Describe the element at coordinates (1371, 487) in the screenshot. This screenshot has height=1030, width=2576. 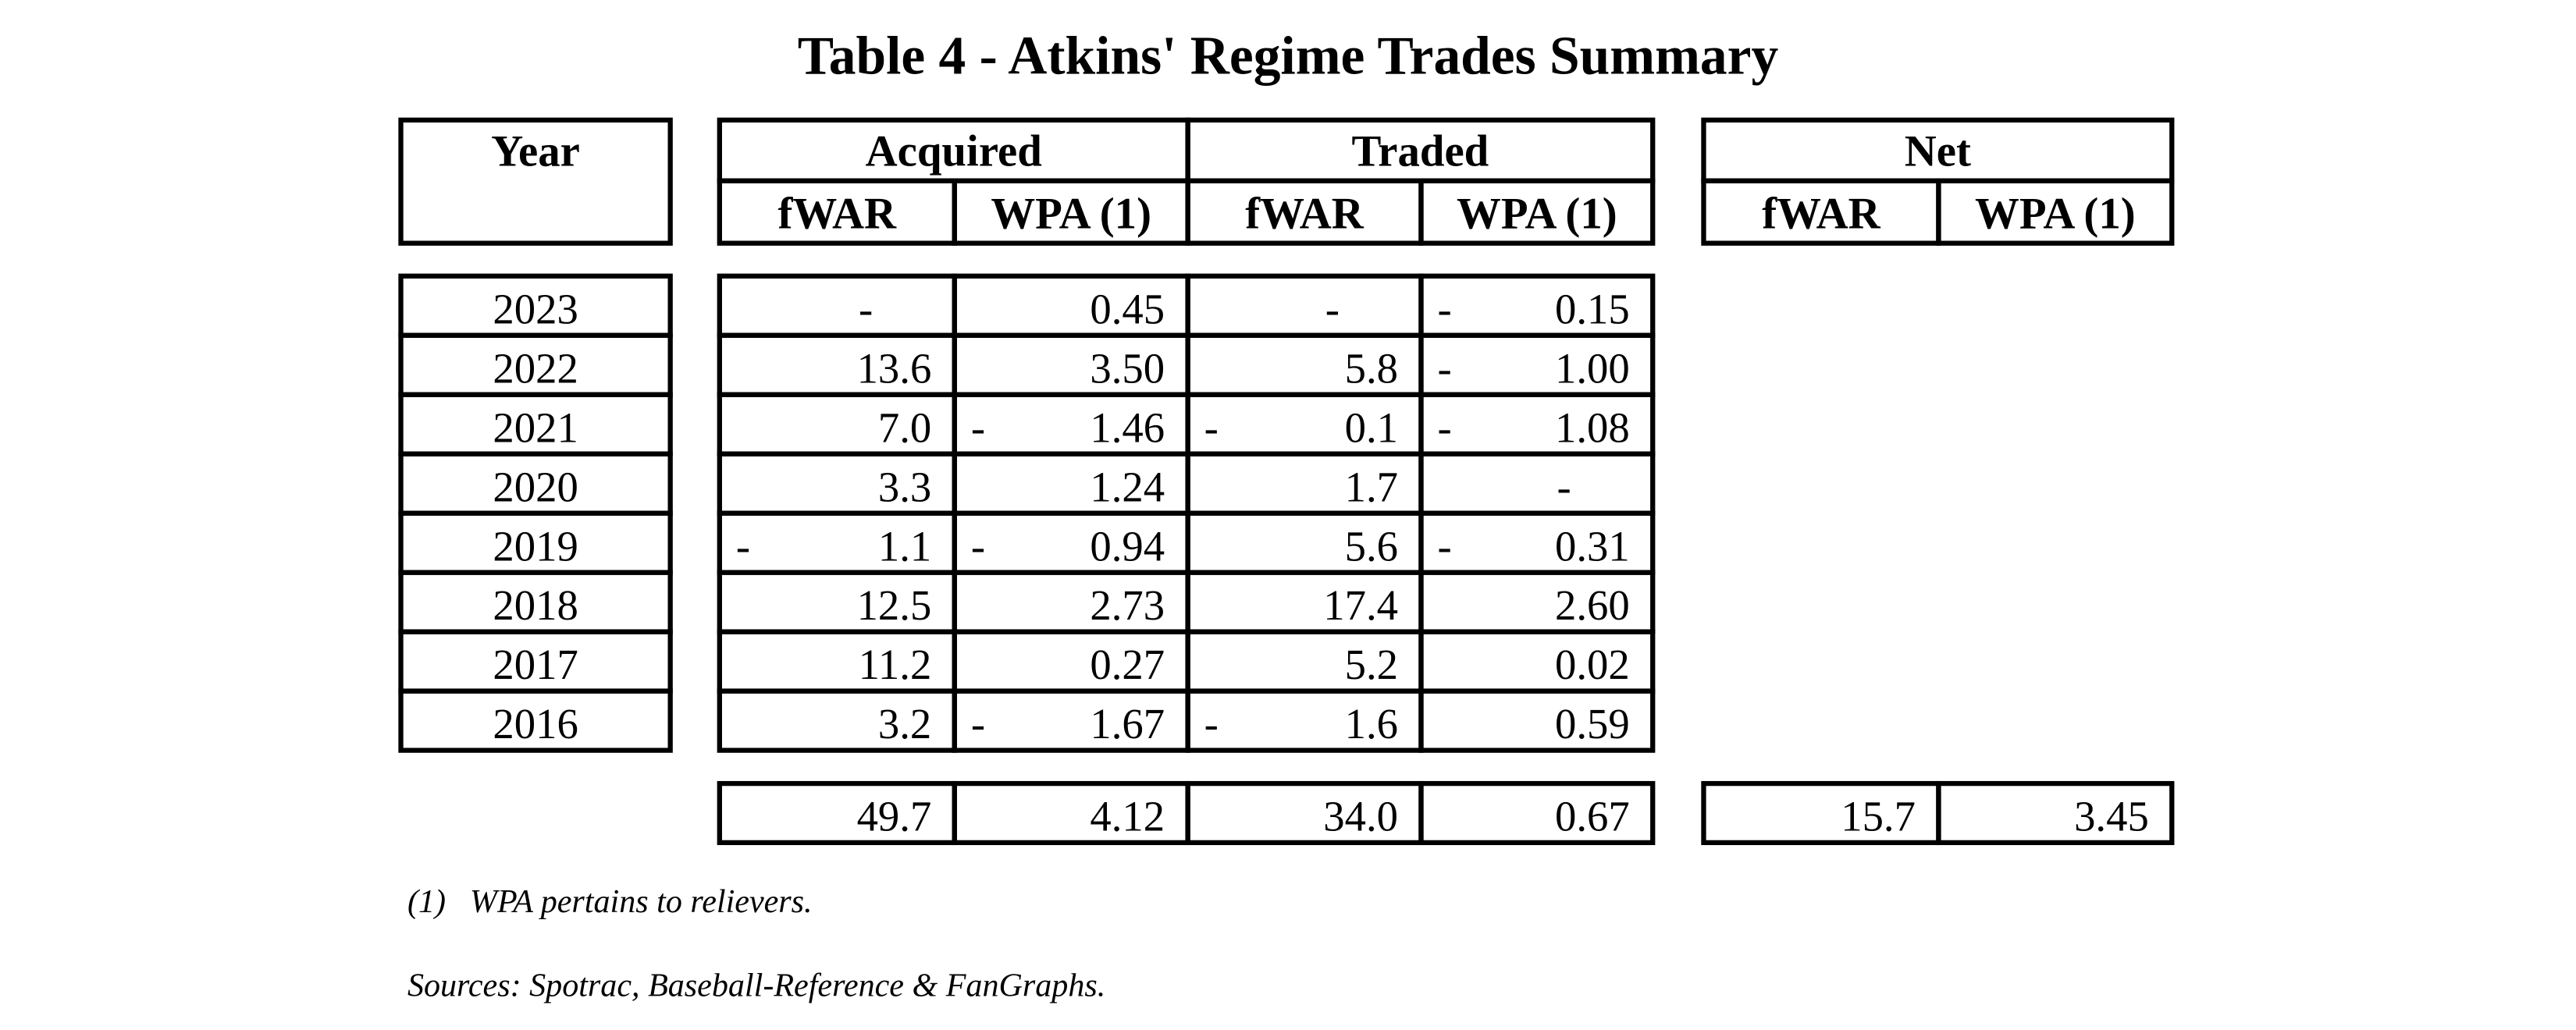
I see `cell-value: 1.7` at that location.